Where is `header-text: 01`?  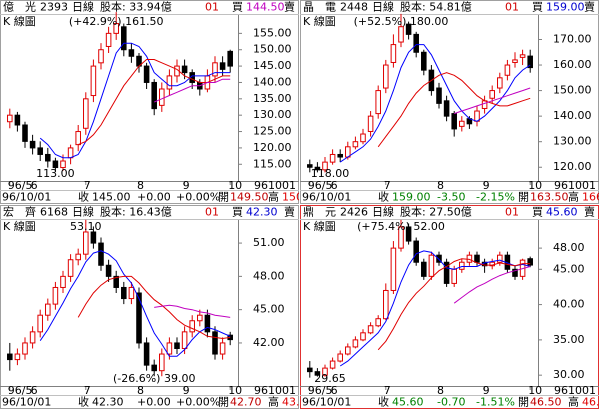
header-text: 01 is located at coordinates (212, 7).